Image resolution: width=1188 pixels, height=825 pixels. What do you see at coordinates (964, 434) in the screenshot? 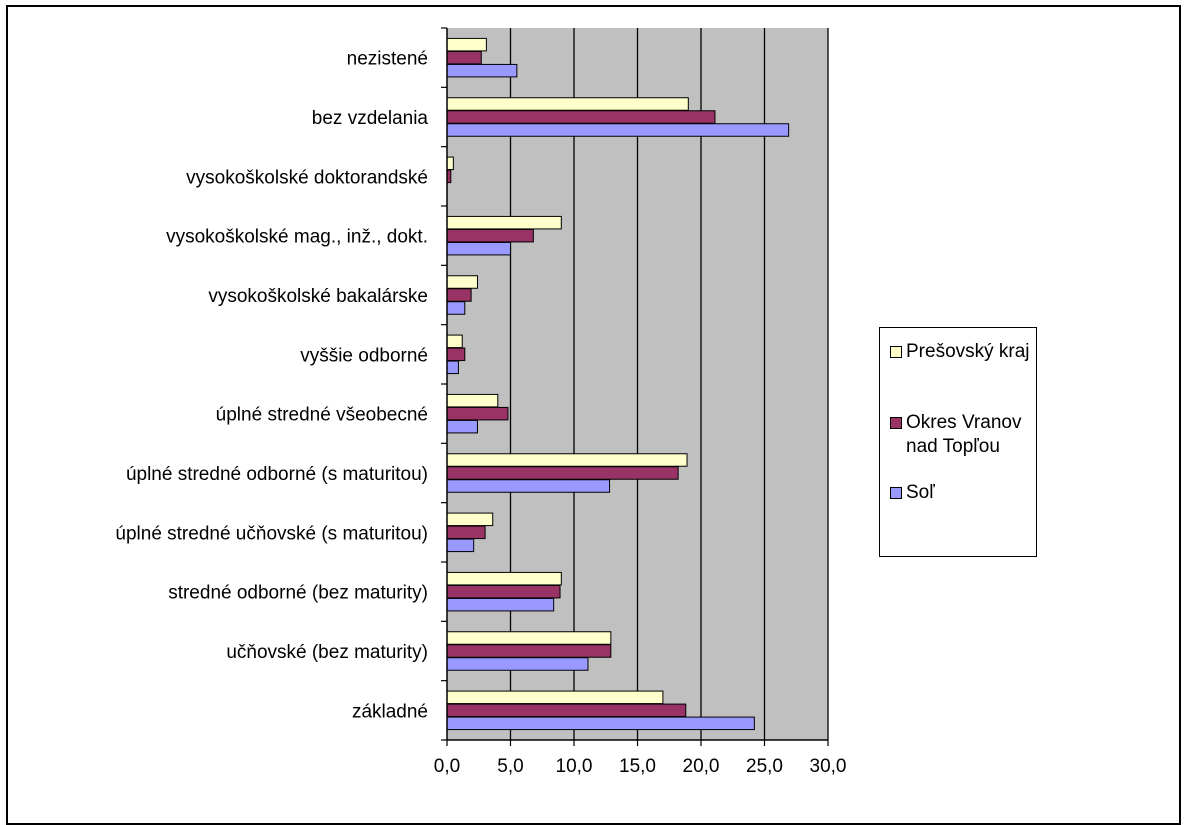
I see `legend-label: Okres Vranov nad Topľou` at bounding box center [964, 434].